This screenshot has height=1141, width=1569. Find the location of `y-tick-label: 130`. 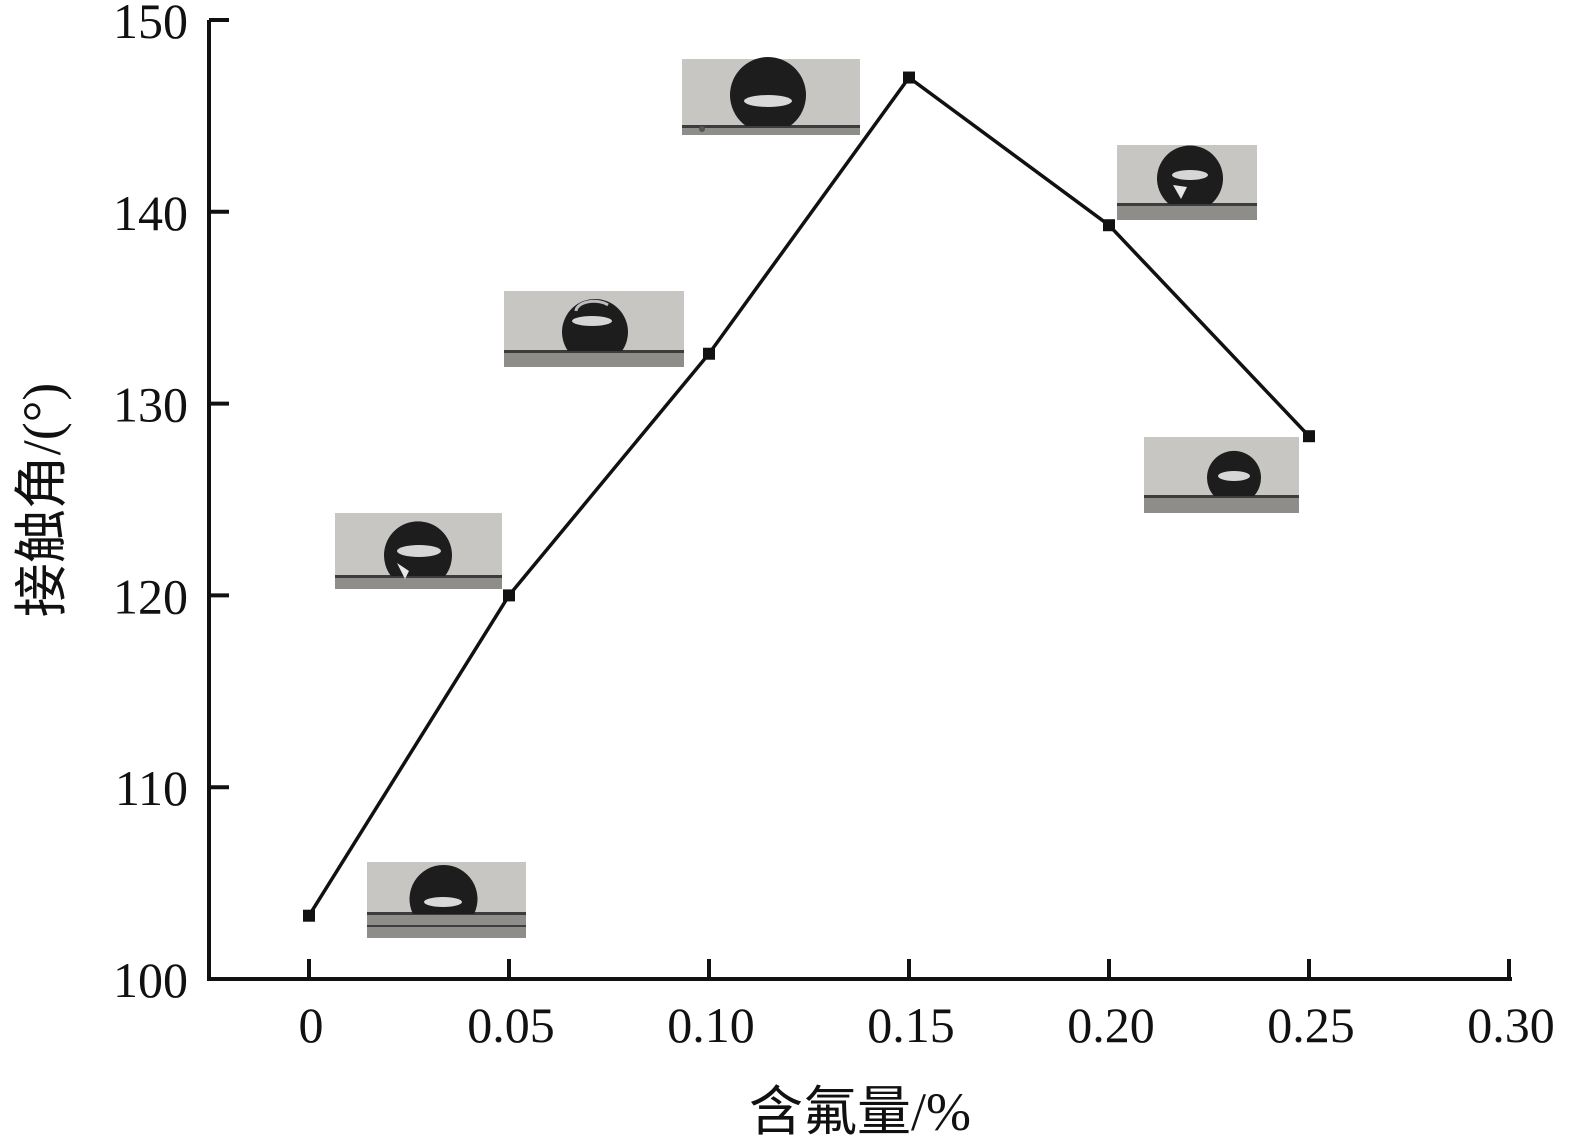

y-tick-label: 130 is located at coordinates (150, 405).